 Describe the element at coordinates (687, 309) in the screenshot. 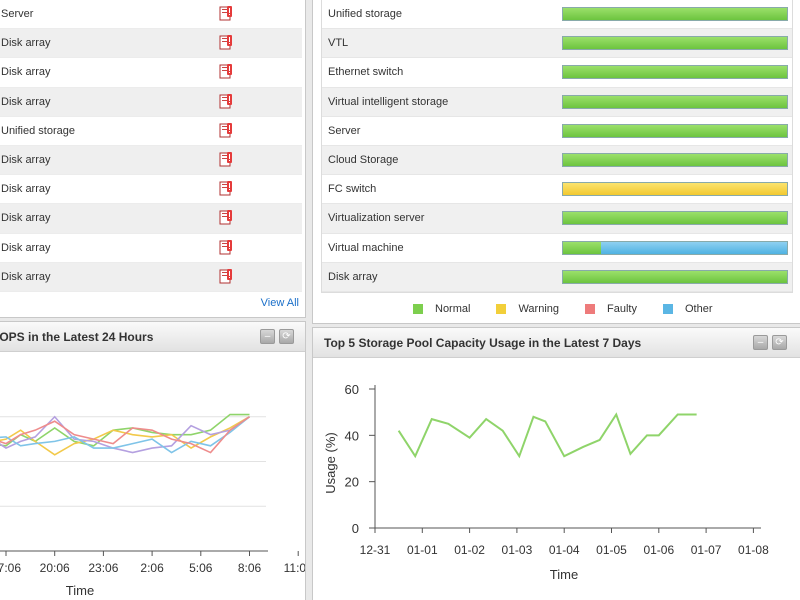

I see `legend-item: Other` at that location.